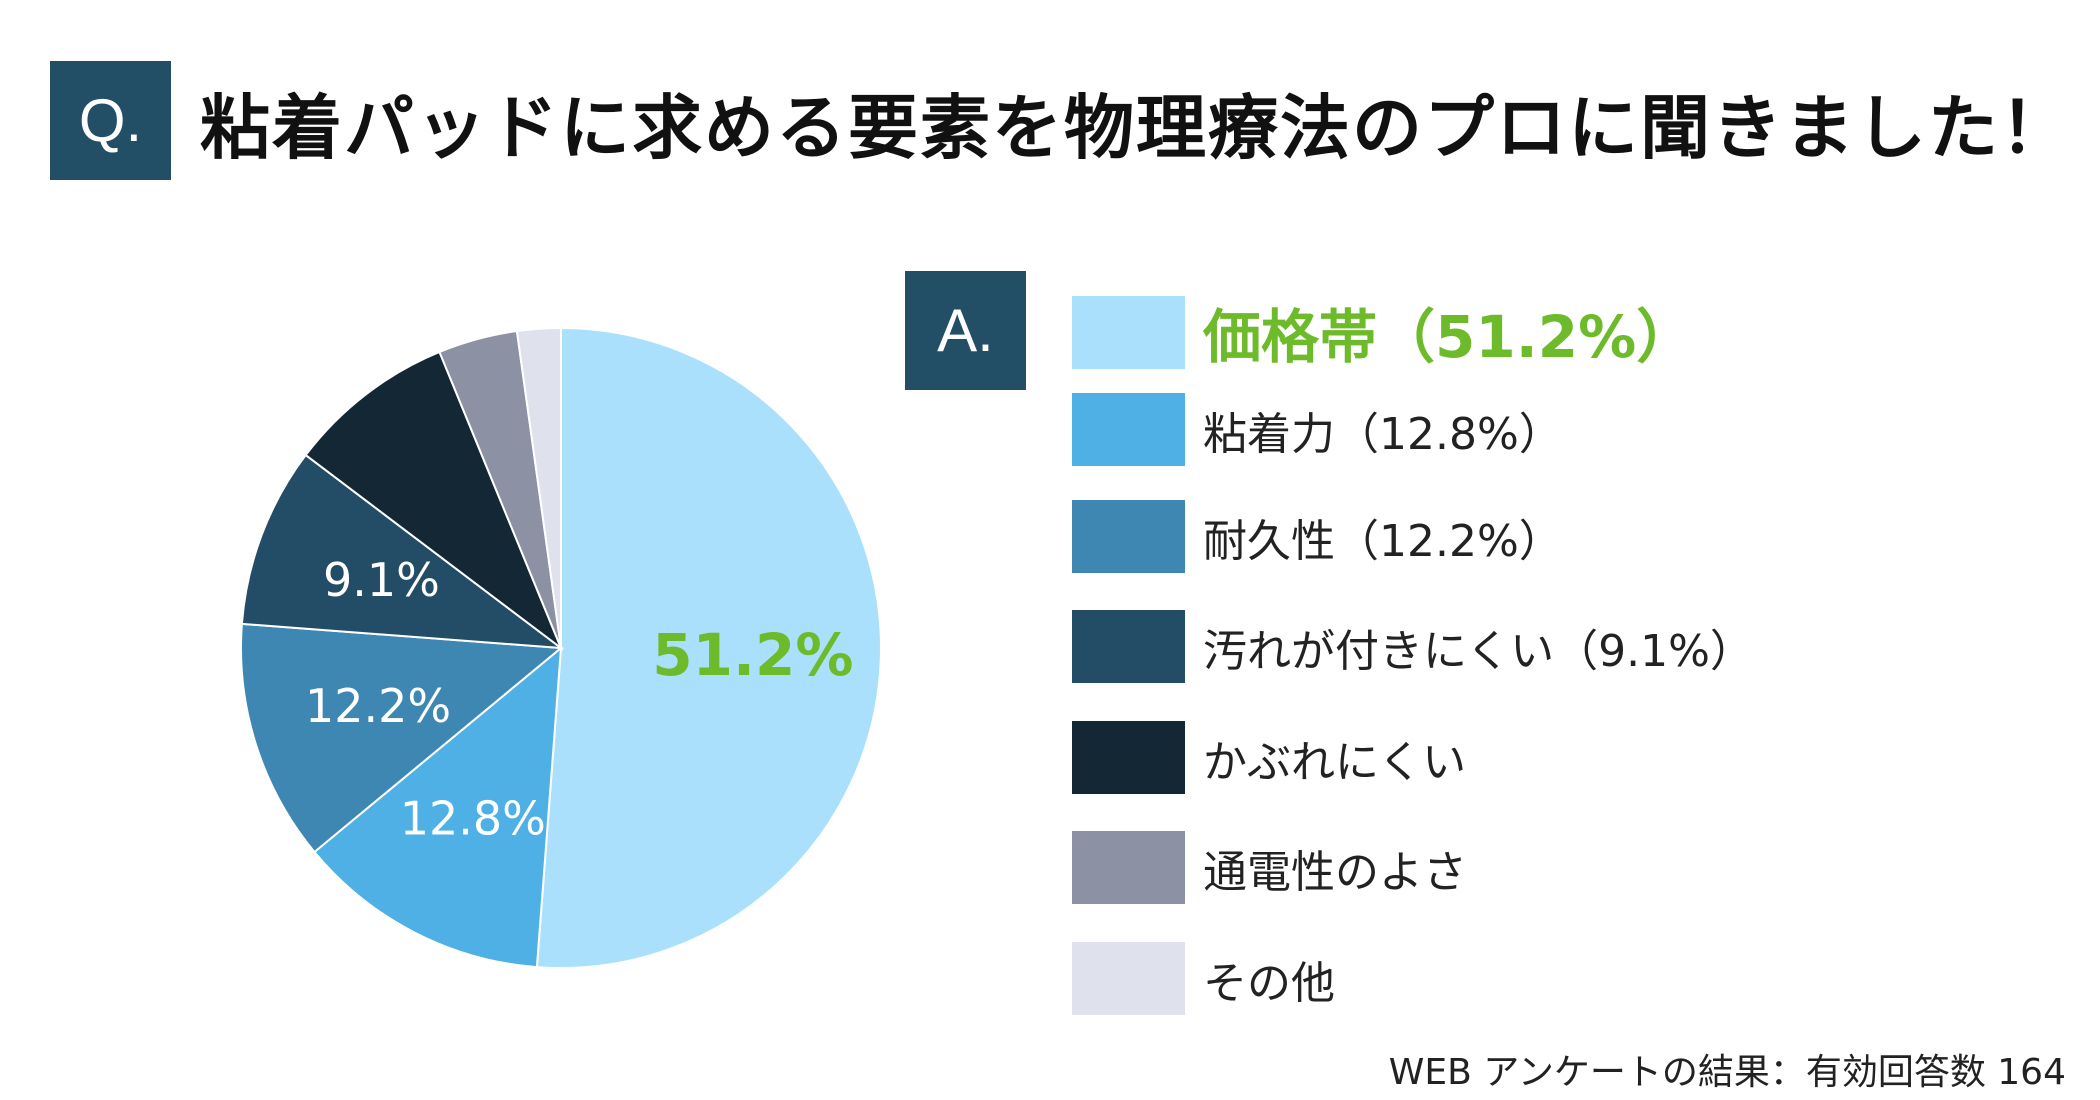 This screenshot has width=2100, height=1100. What do you see at coordinates (381, 580) in the screenshot?
I see `slice-label-3: 9.1%` at bounding box center [381, 580].